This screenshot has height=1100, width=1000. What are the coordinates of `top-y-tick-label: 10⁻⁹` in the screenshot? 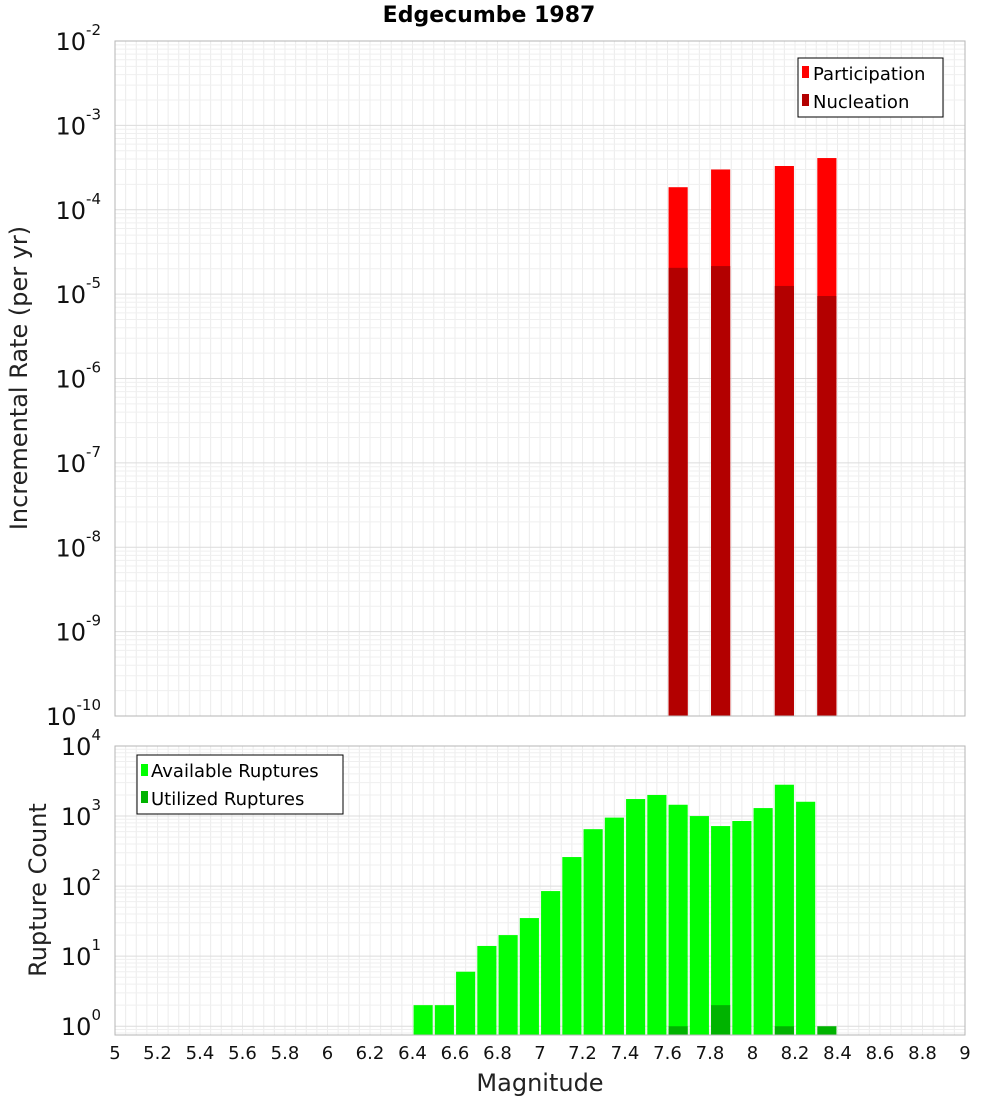 It's located at (78, 629).